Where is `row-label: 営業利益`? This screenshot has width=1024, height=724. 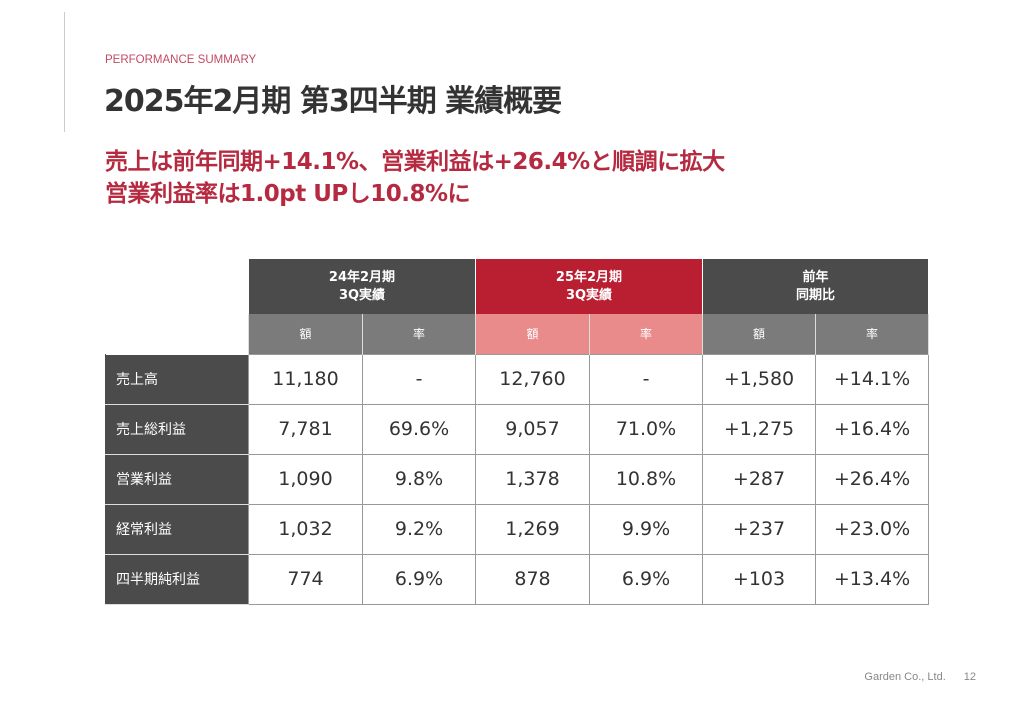
row-label: 営業利益 is located at coordinates (177, 479).